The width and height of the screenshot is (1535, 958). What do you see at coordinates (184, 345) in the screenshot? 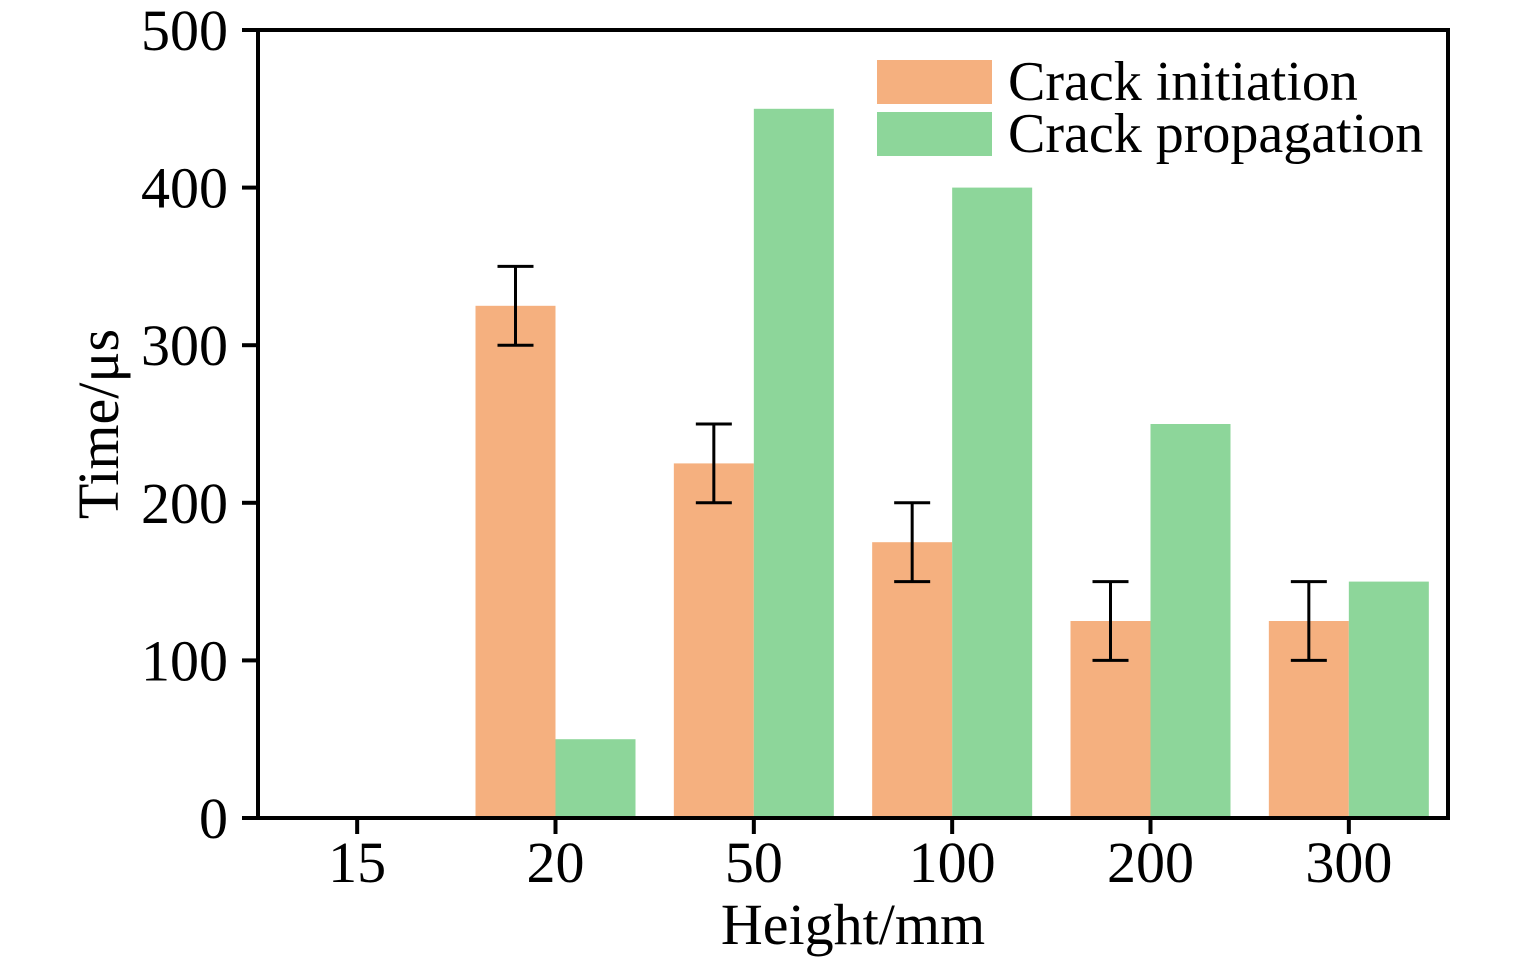
I see `y-tick-label: 300` at bounding box center [184, 345].